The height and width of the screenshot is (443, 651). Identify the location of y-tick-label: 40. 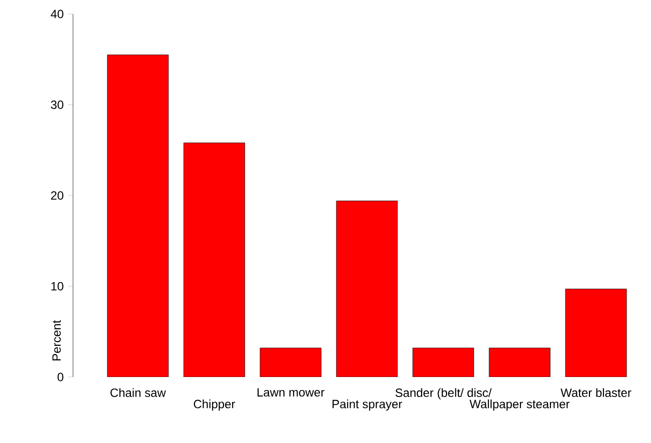
(57, 14).